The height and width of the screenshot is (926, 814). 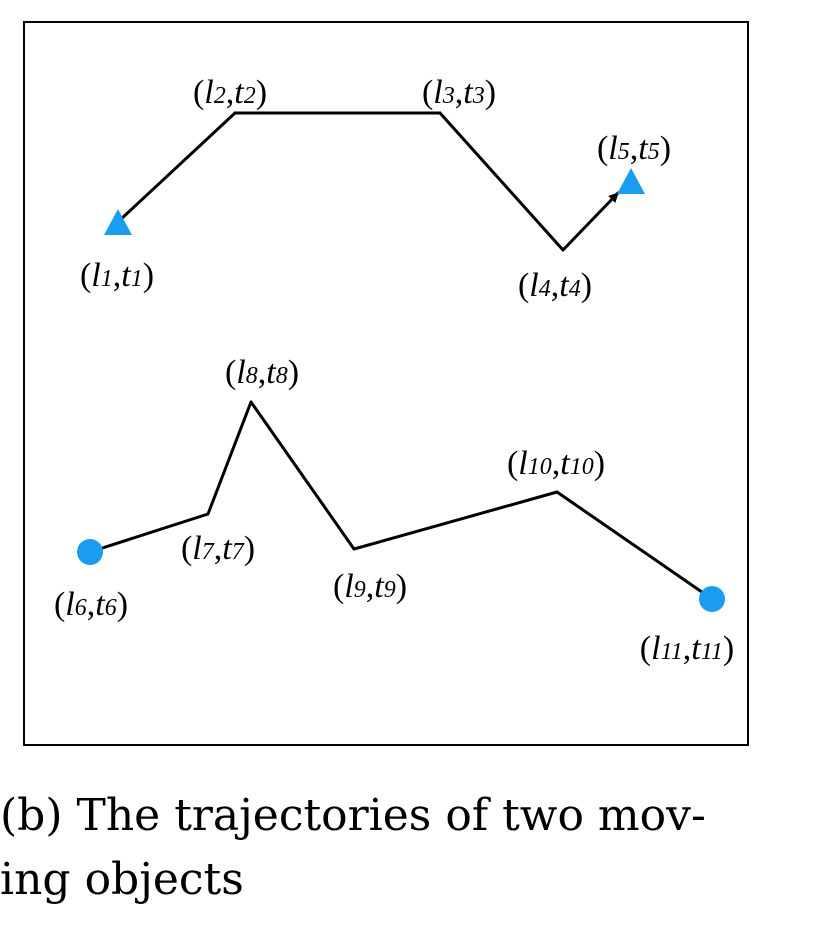 What do you see at coordinates (117, 275) in the screenshot?
I see `point-label: (l1,t1)` at bounding box center [117, 275].